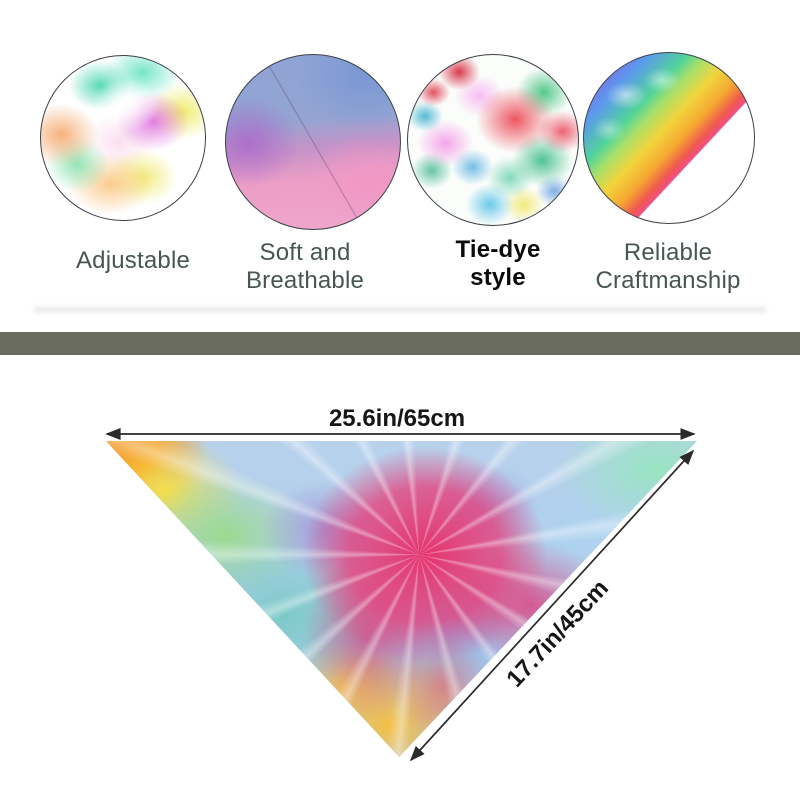  What do you see at coordinates (133, 260) in the screenshot?
I see `feature-label-adjustable: Adjustable` at bounding box center [133, 260].